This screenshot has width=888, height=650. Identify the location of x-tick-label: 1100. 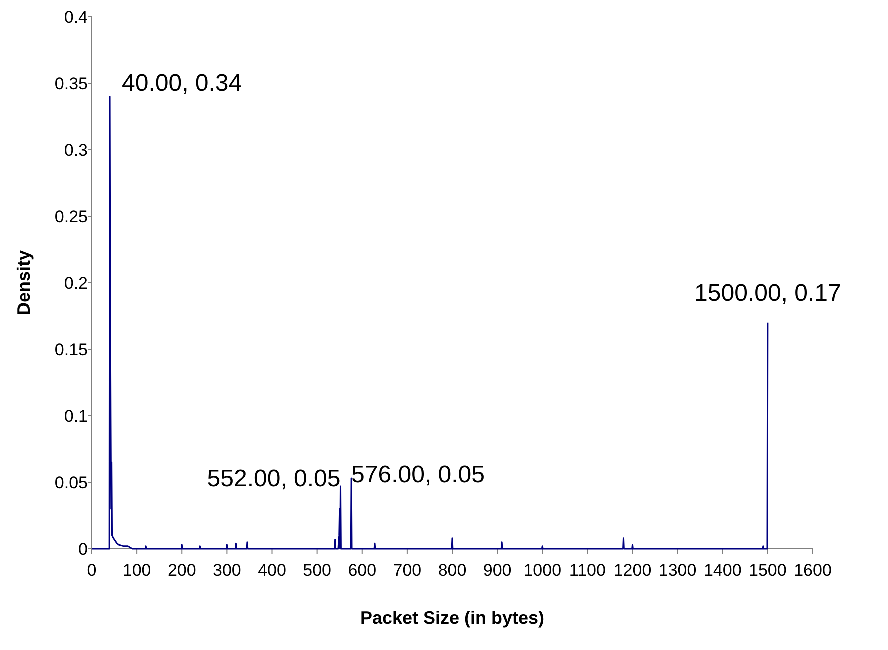
(587, 570).